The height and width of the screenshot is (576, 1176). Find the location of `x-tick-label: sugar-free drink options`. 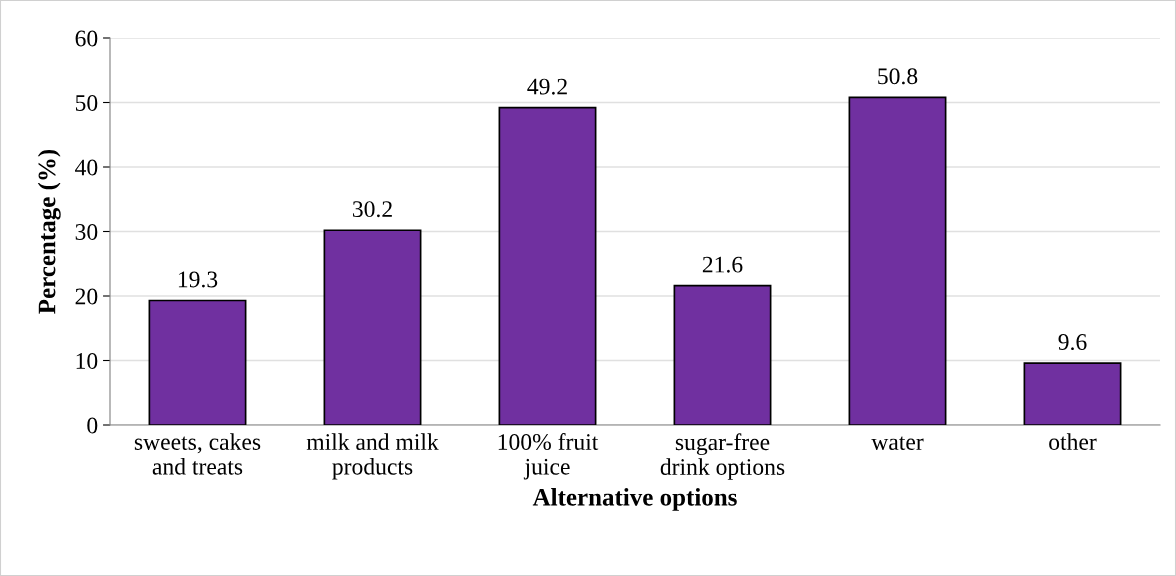

x-tick-label: sugar-free drink options is located at coordinates (722, 456).